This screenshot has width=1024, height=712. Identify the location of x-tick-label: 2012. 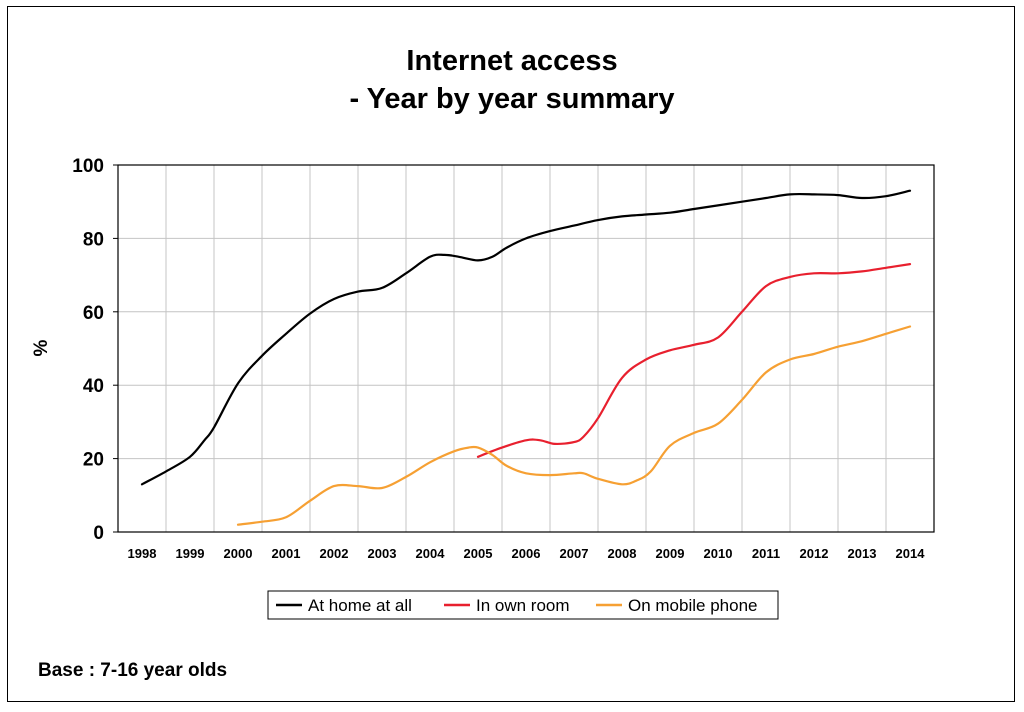
(814, 553).